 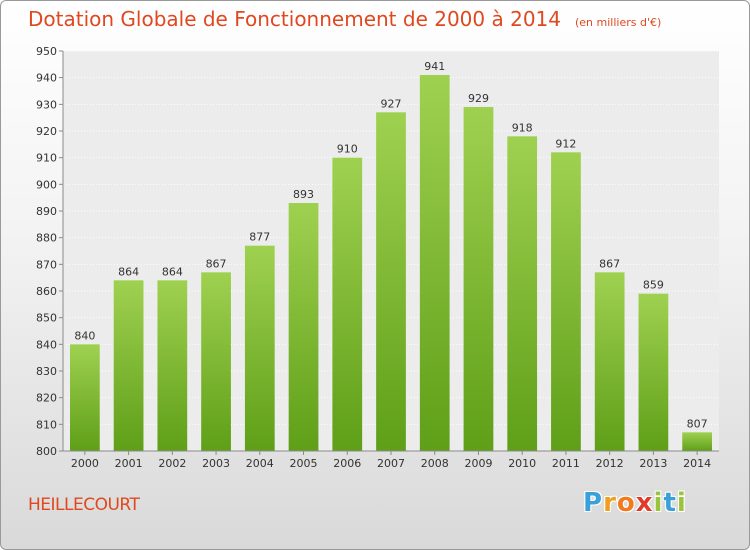 I want to click on x-tick-label-2005: 2005, so click(x=304, y=463).